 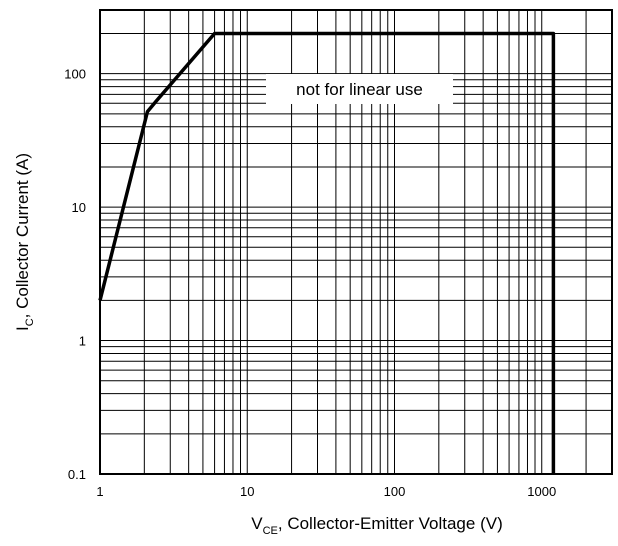 I want to click on x-axis-title-rest: , Collector-Emitter Voltage (V), so click(x=390, y=523).